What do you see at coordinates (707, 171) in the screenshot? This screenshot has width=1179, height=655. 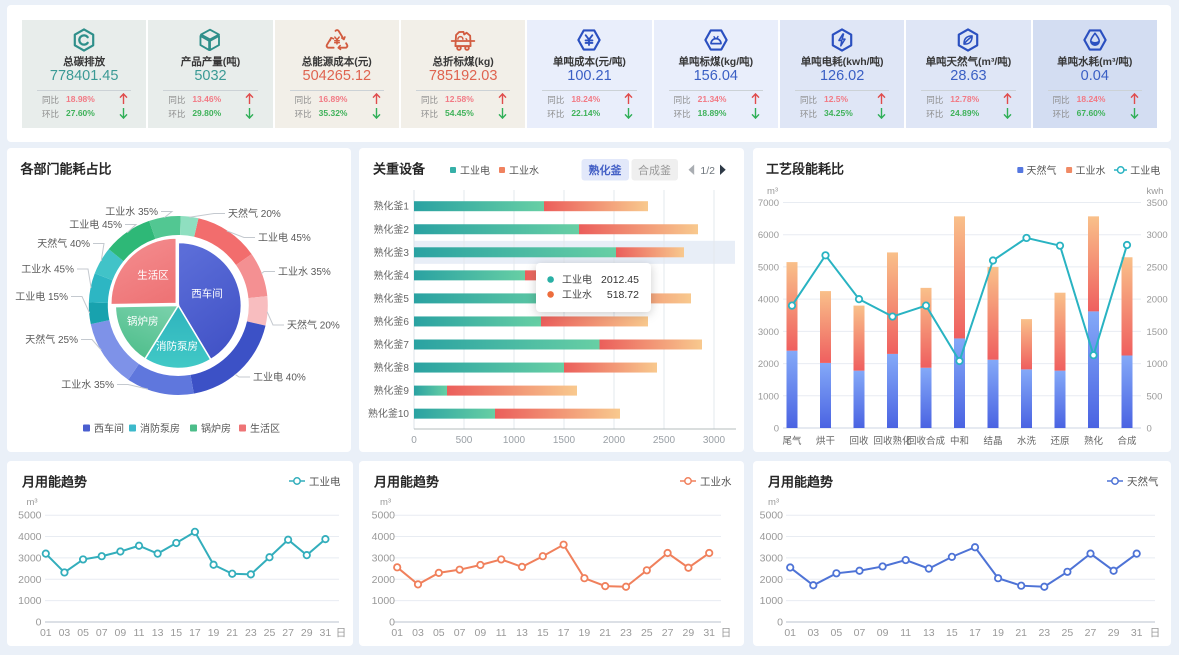 I see `svg-text: 1/2` at bounding box center [707, 171].